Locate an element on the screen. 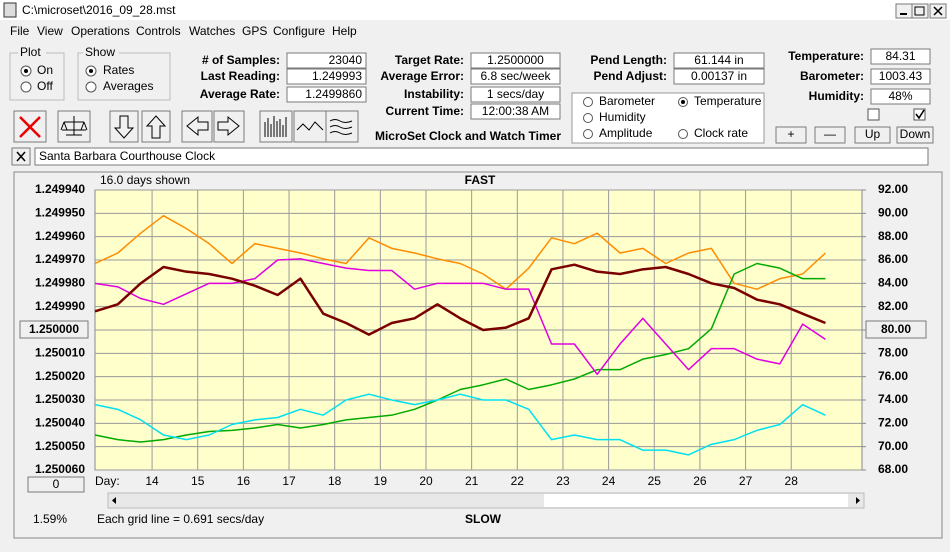 Image resolution: width=950 pixels, height=552 pixels. toolbar is located at coordinates (186, 126).